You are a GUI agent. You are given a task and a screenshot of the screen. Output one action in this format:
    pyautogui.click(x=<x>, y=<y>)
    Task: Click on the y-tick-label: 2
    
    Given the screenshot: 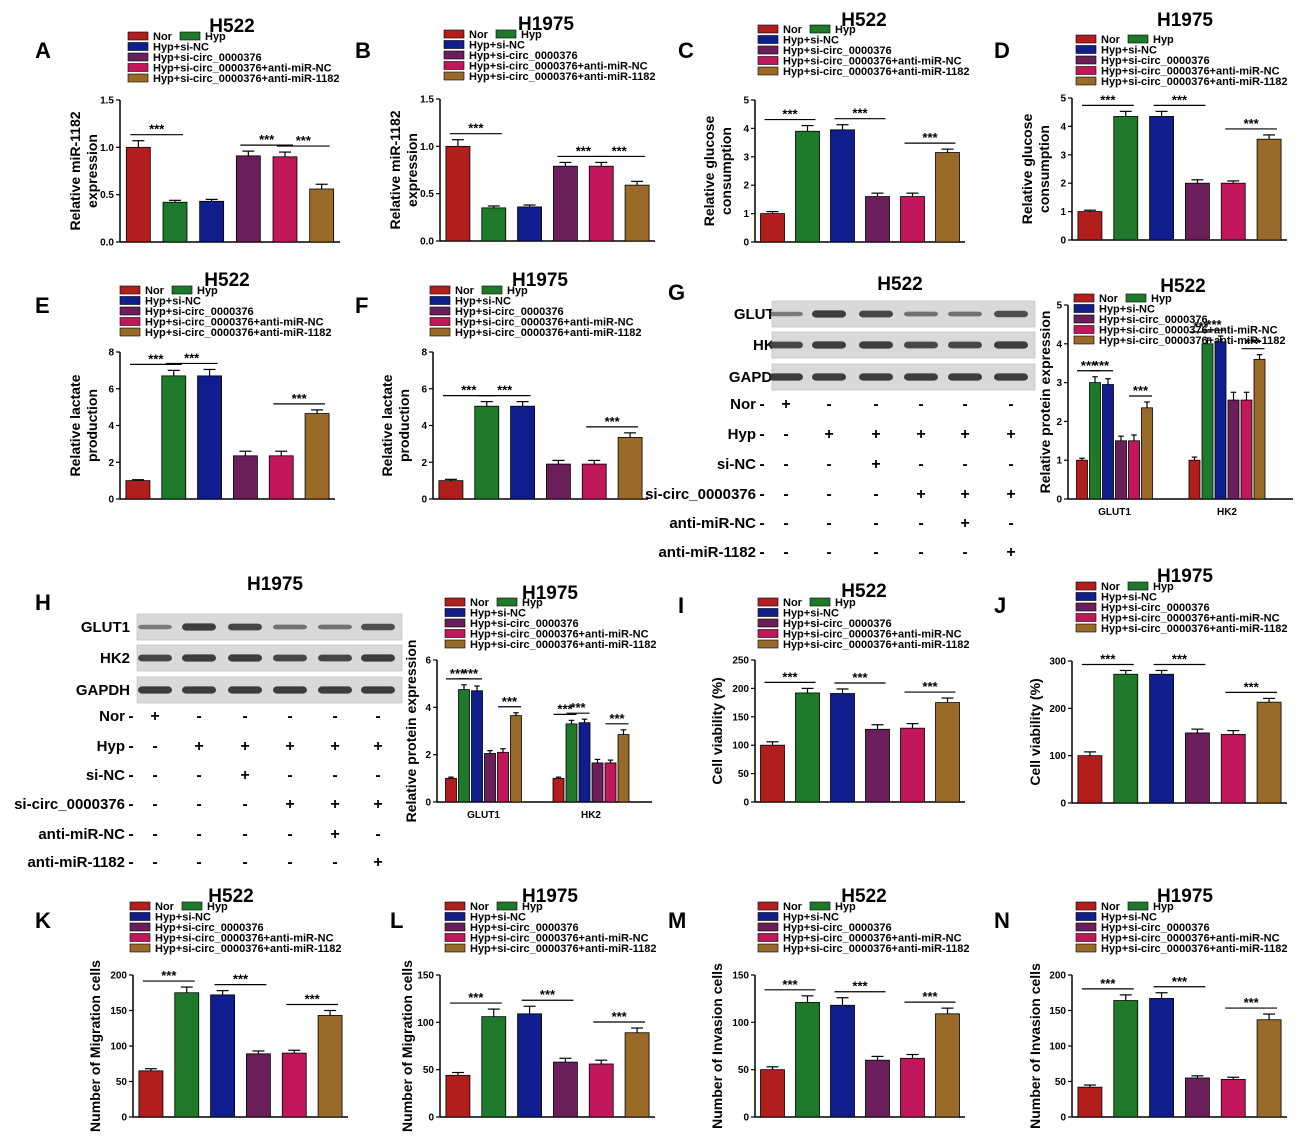 What is the action you would take?
    pyautogui.click(x=428, y=755)
    